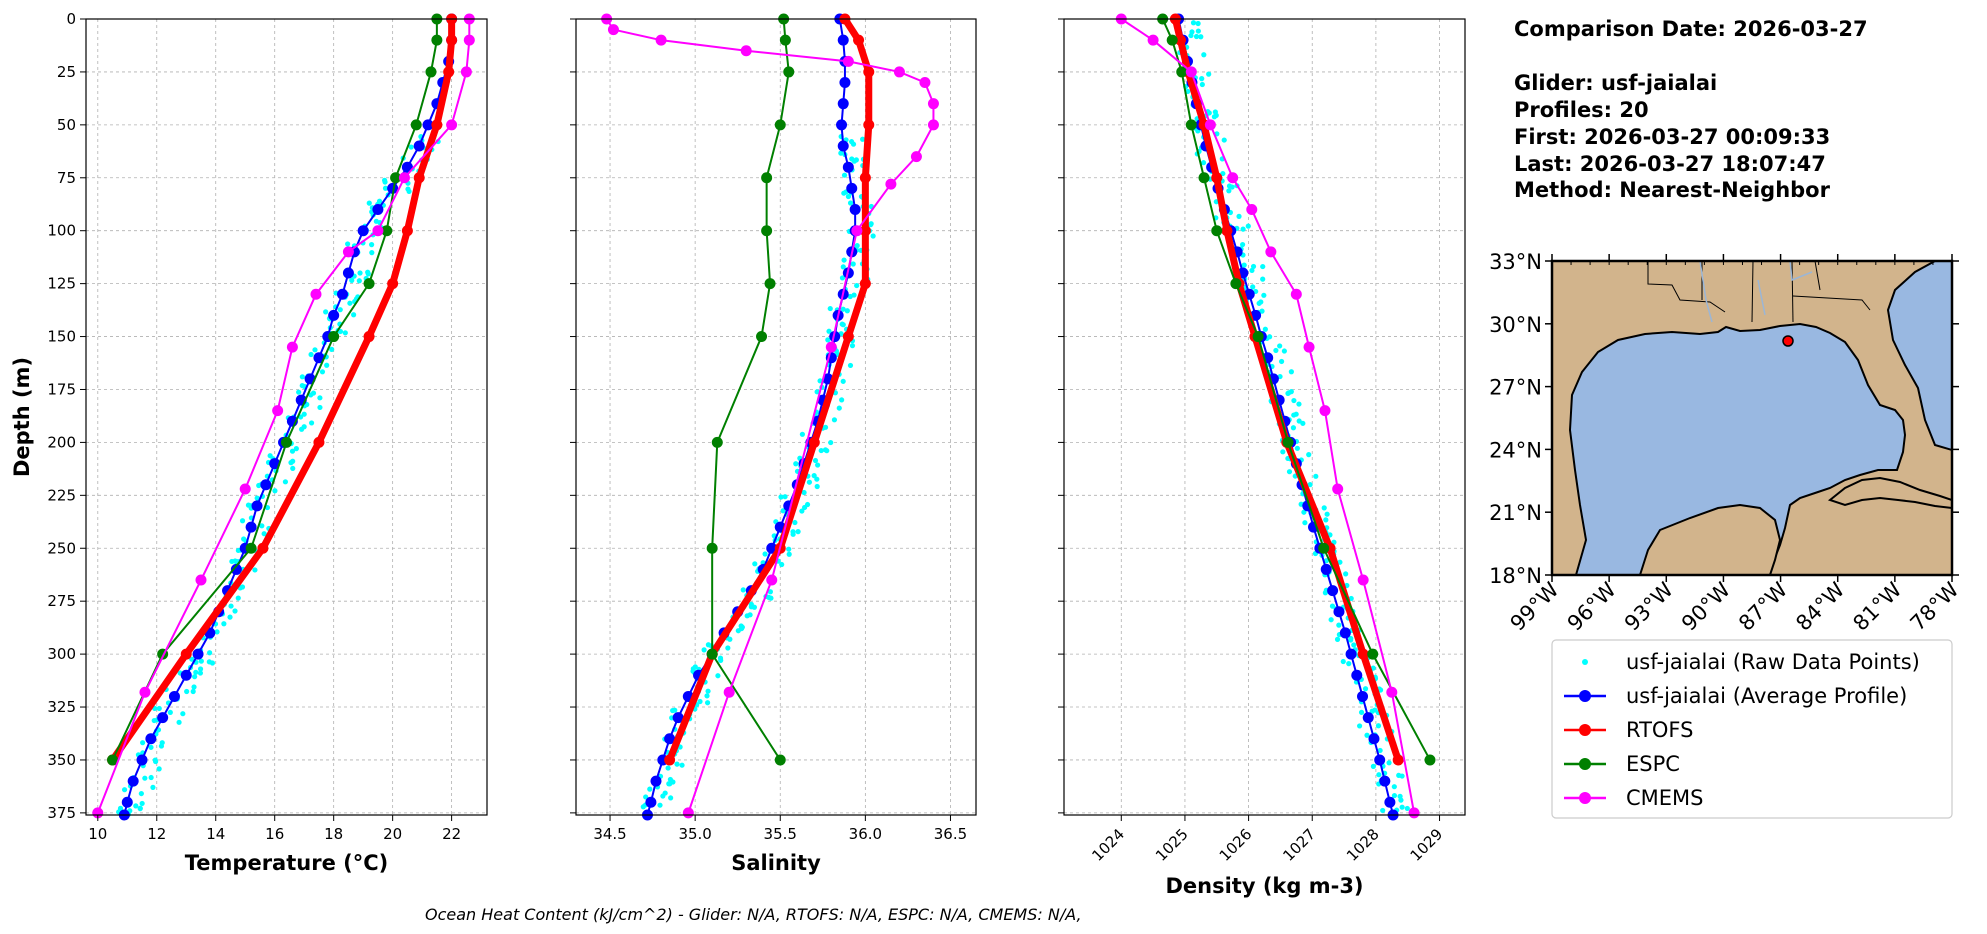 Image resolution: width=1987 pixels, height=934 pixels. I want to click on y-tick-label: 175, so click(61, 389).